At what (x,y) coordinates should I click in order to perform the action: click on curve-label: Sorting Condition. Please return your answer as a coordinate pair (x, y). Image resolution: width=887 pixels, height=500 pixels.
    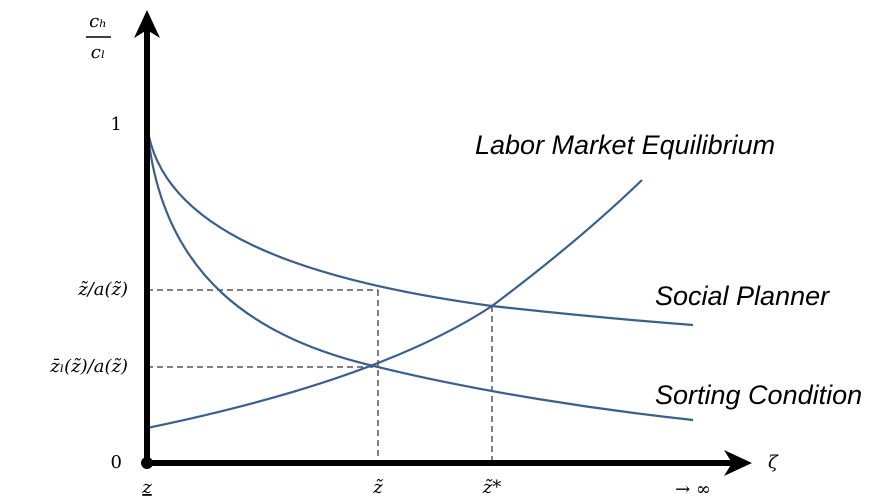
    Looking at the image, I should click on (758, 395).